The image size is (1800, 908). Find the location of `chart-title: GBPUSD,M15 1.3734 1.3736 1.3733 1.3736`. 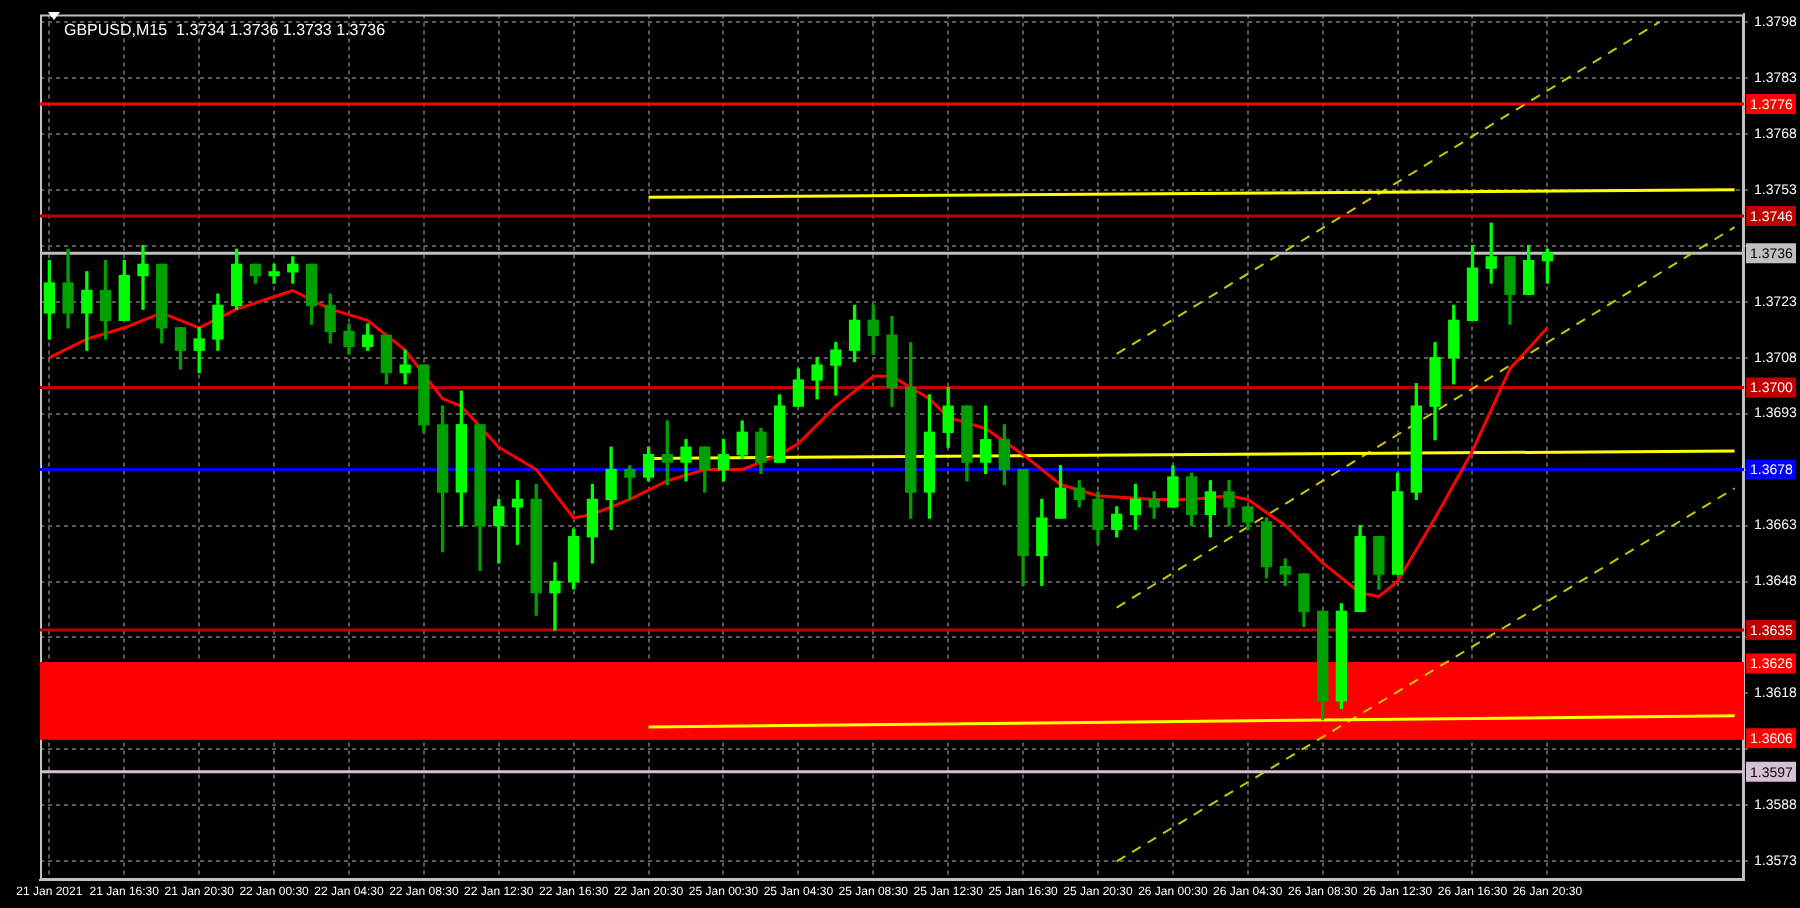

chart-title: GBPUSD,M15 1.3734 1.3736 1.3733 1.3736 is located at coordinates (225, 29).